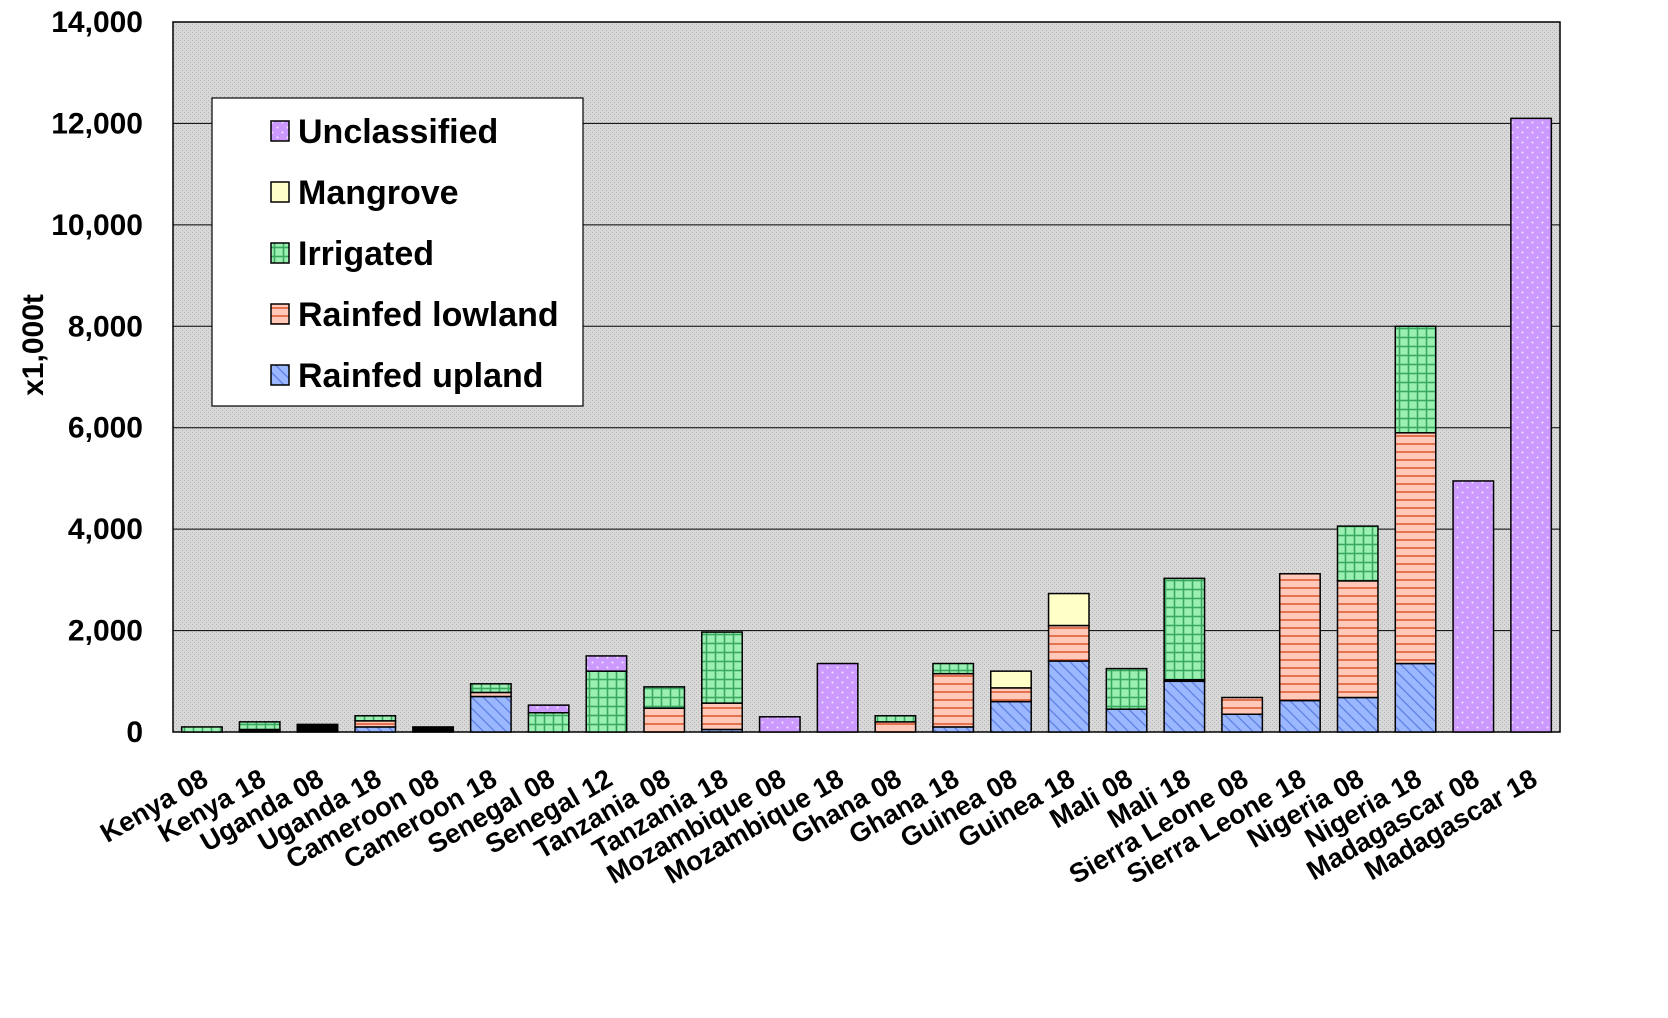 The height and width of the screenshot is (1018, 1668). I want to click on y-tick-label: 4,000, so click(105, 529).